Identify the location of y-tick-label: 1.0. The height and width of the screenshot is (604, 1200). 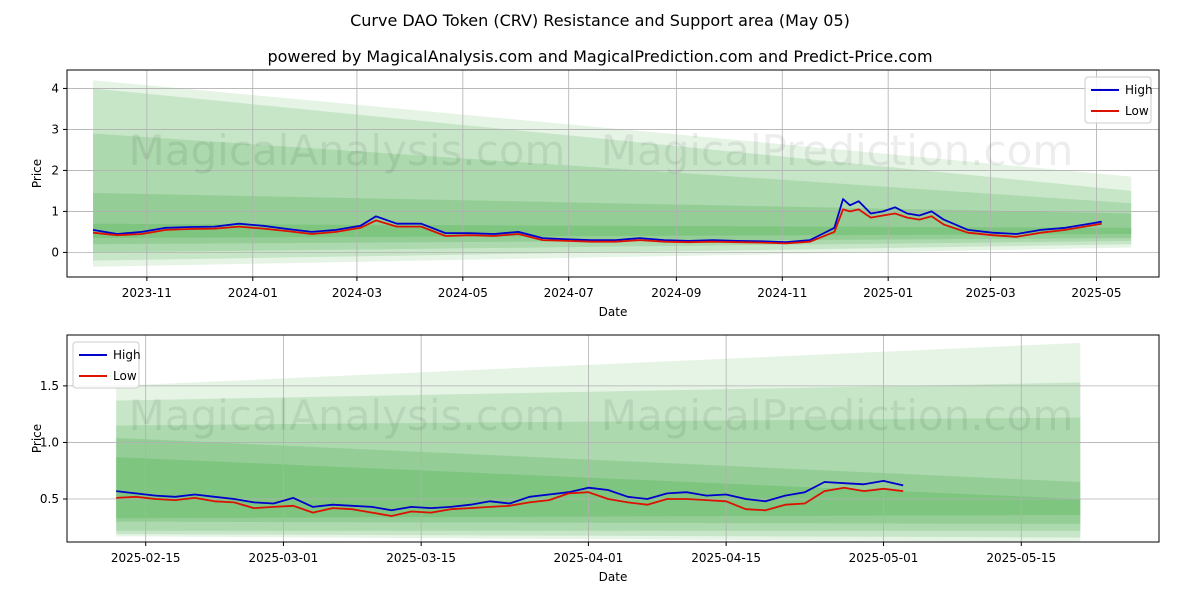
(49, 442).